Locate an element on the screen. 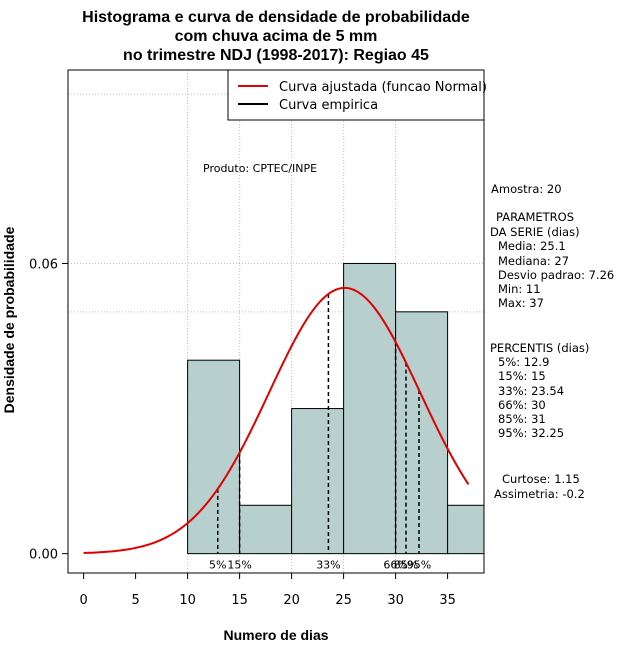 The image size is (640, 660). stat-amostra: Amostra: 20 is located at coordinates (526, 189).